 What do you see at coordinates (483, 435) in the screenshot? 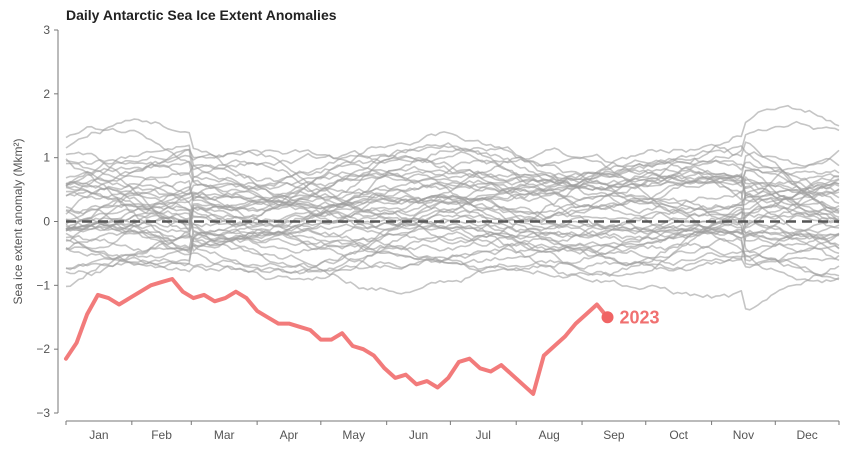
I see `x-tick-label-jul: Jul` at bounding box center [483, 435].